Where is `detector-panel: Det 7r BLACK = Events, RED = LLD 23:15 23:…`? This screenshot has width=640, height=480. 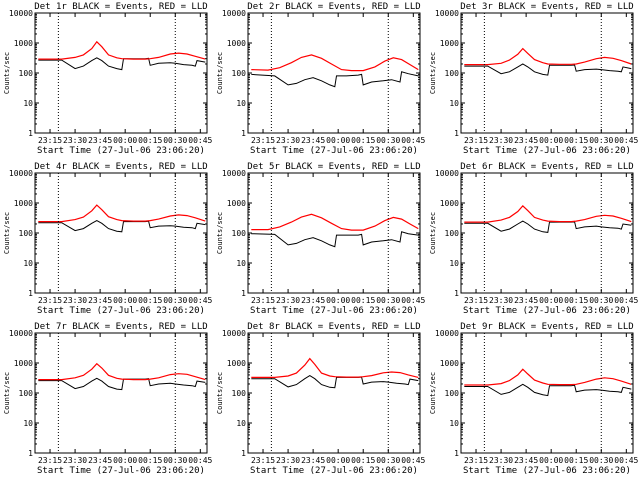 detector-panel: Det 7r BLACK = Events, RED = LLD 23:15 23:… is located at coordinates (106, 400).